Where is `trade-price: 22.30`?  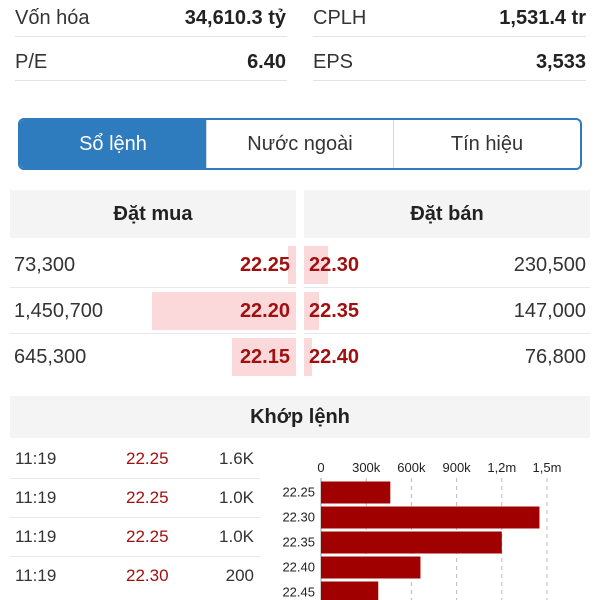 trade-price: 22.30 is located at coordinates (147, 575).